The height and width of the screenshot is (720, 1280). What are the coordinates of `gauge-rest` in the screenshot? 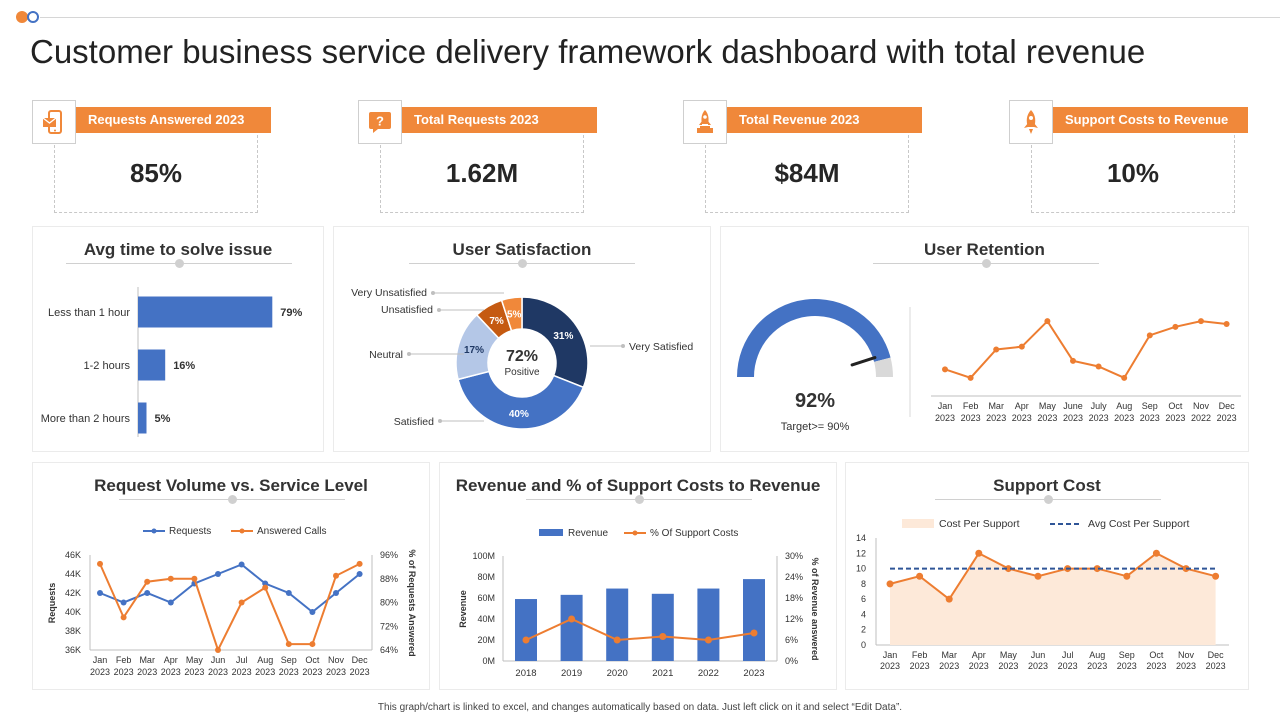 It's located at (883, 367).